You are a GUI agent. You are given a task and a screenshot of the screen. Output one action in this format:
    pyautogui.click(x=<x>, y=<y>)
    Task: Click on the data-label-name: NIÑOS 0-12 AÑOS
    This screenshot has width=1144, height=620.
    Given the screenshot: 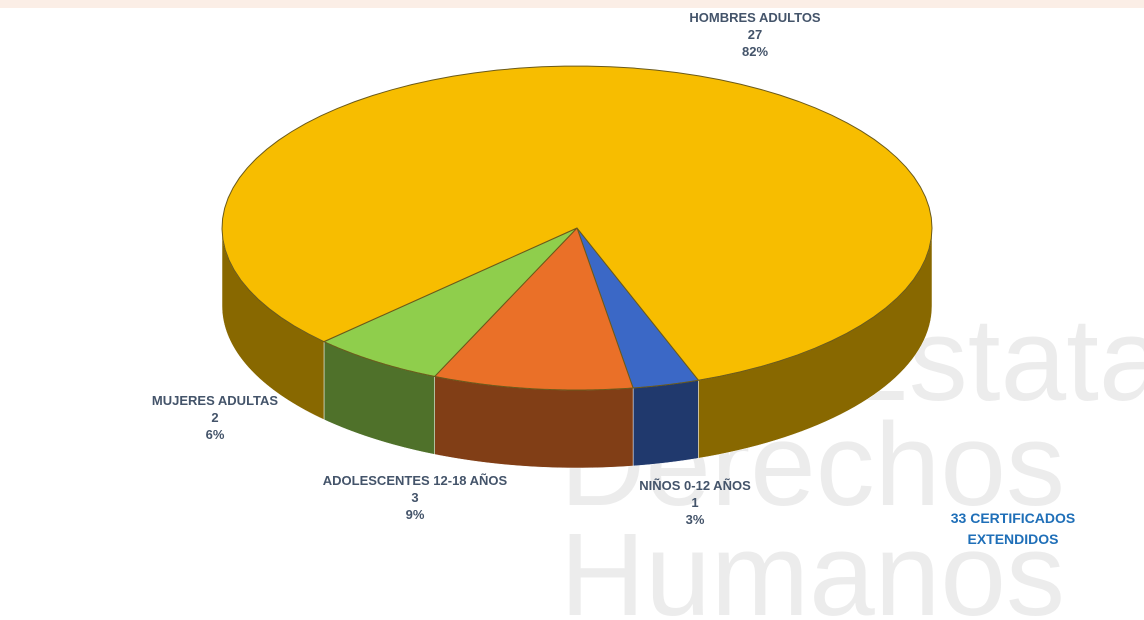 What is the action you would take?
    pyautogui.click(x=695, y=485)
    